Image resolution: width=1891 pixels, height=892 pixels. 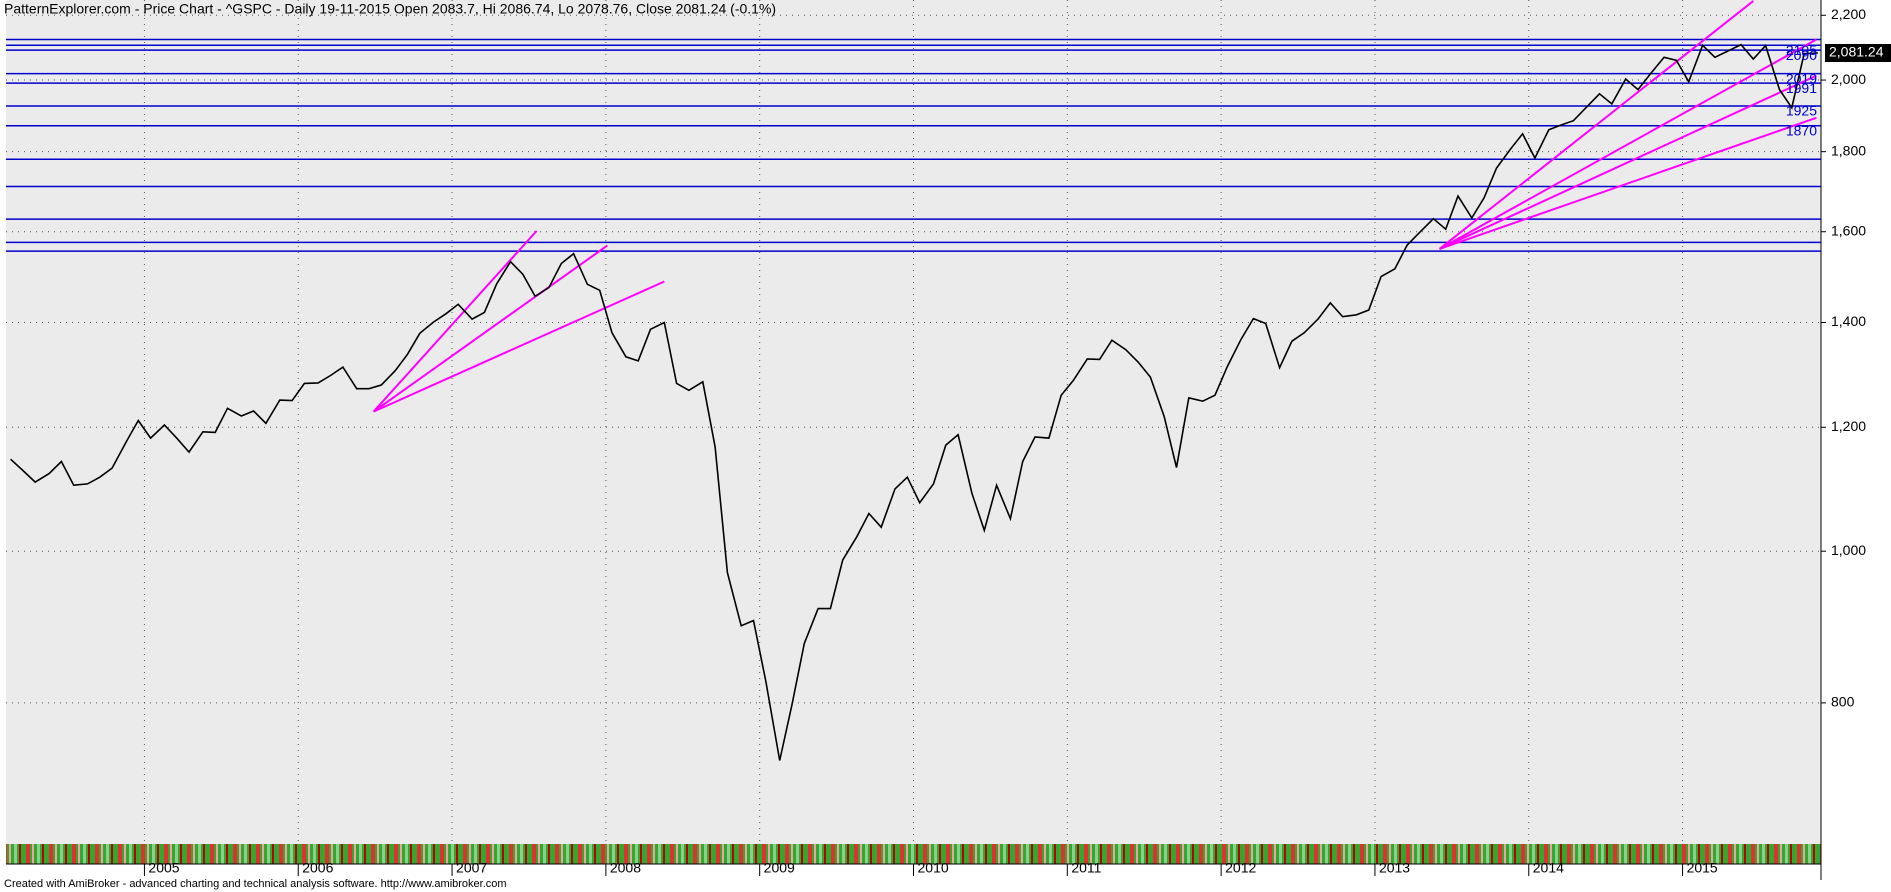 I want to click on last-price-box, so click(x=1858, y=52).